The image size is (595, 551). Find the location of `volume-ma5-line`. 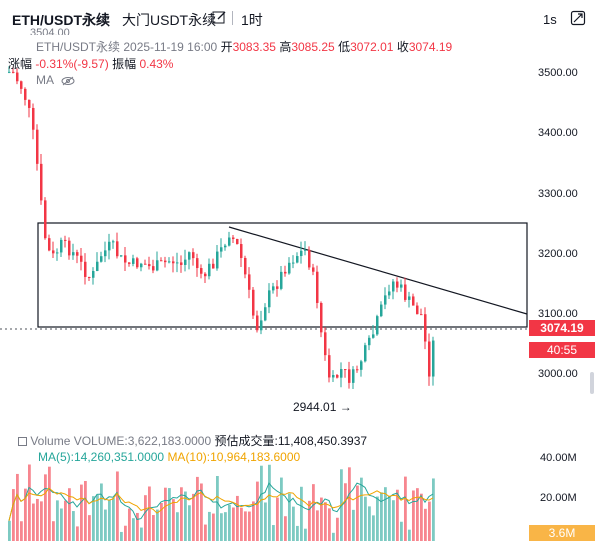

volume-ma5-line is located at coordinates (221, 501).